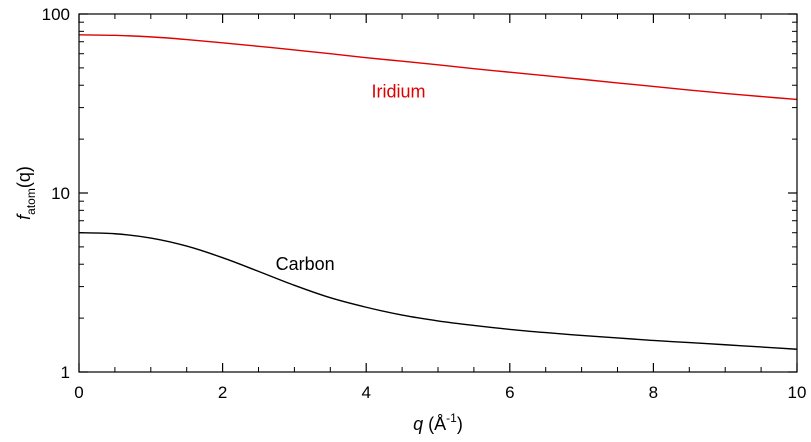  I want to click on y-axis-sub: atom, so click(31, 201).